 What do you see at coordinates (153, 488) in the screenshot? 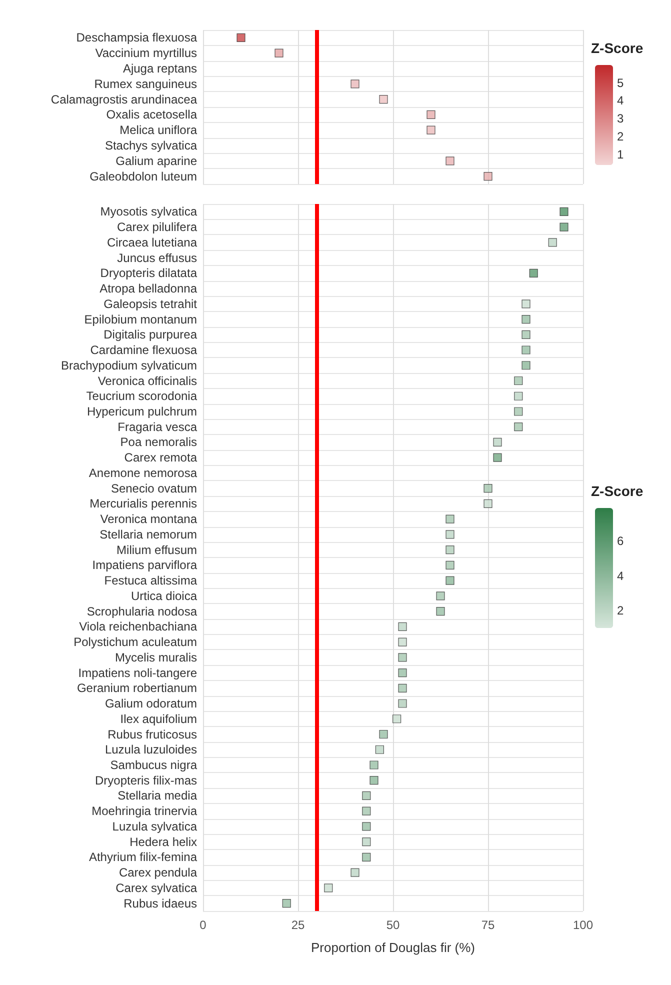
I see `y-tick-label: Senecio ovatum` at bounding box center [153, 488].